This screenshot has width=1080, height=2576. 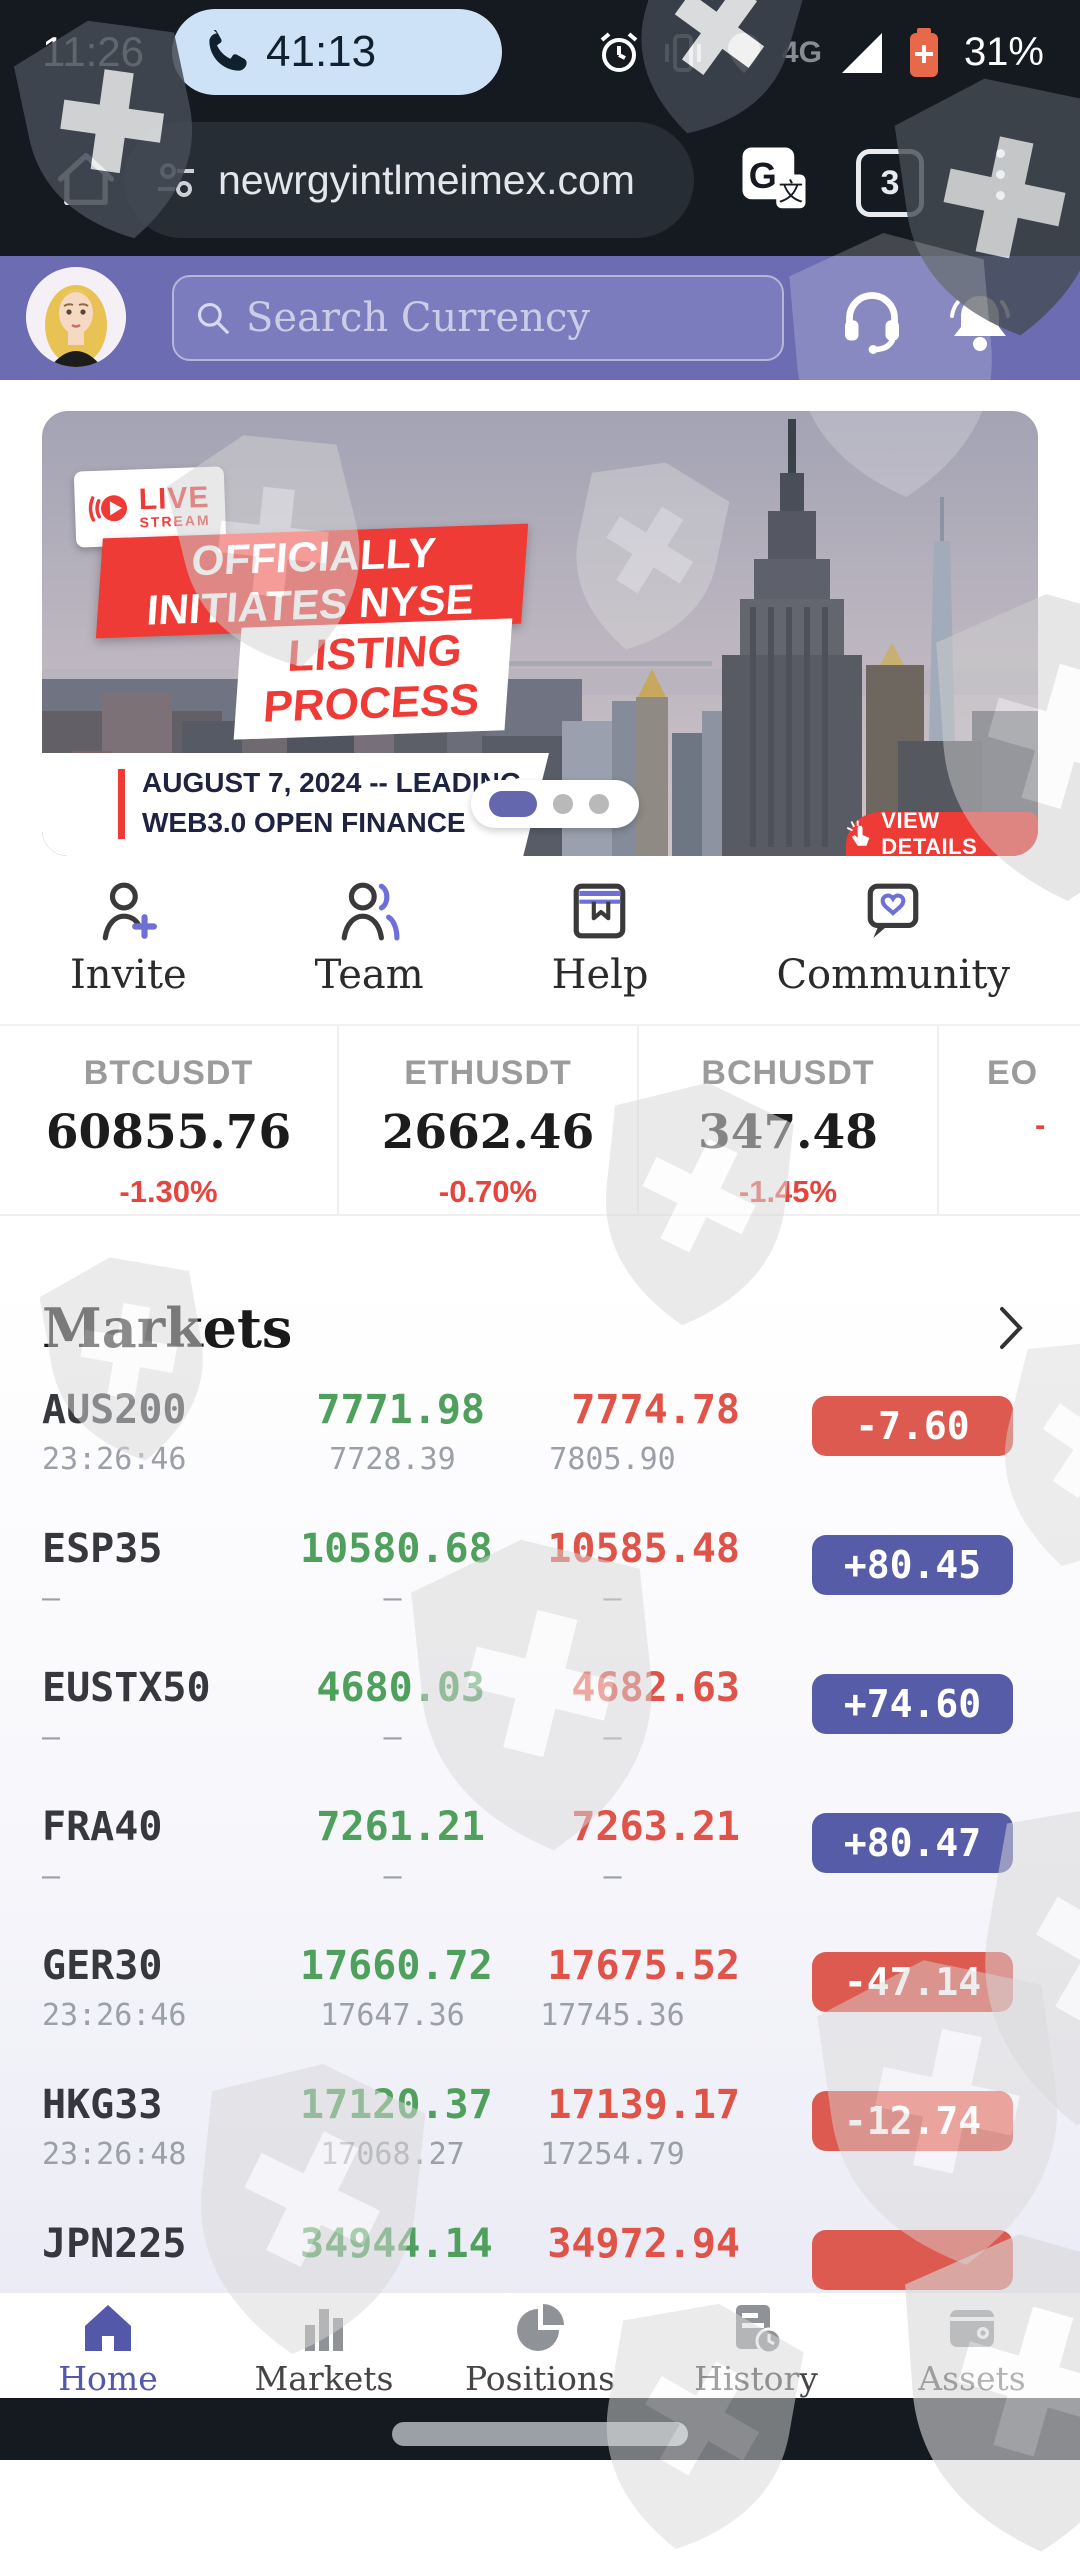 What do you see at coordinates (324, 2330) in the screenshot?
I see `bar-chart-icon` at bounding box center [324, 2330].